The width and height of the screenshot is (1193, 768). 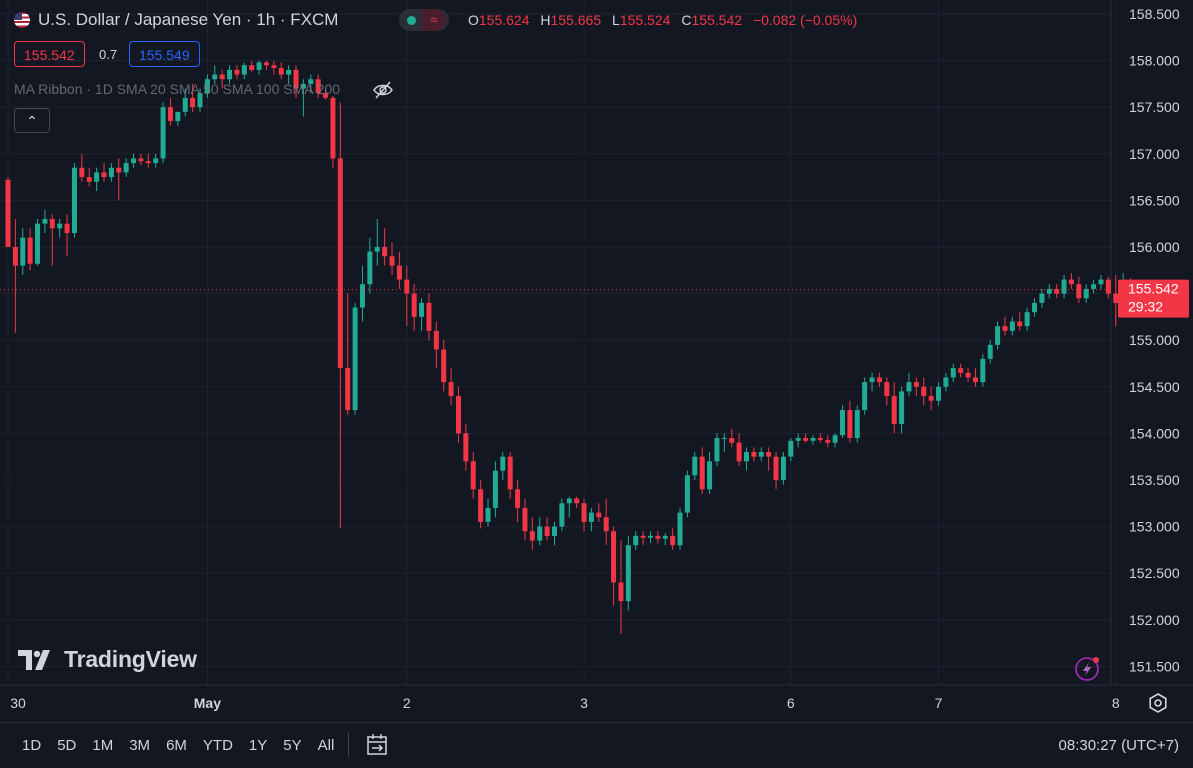 I want to click on symbol-name: U.S. Dollar / Japanese Yen · 1h · FXCM, so click(x=188, y=19).